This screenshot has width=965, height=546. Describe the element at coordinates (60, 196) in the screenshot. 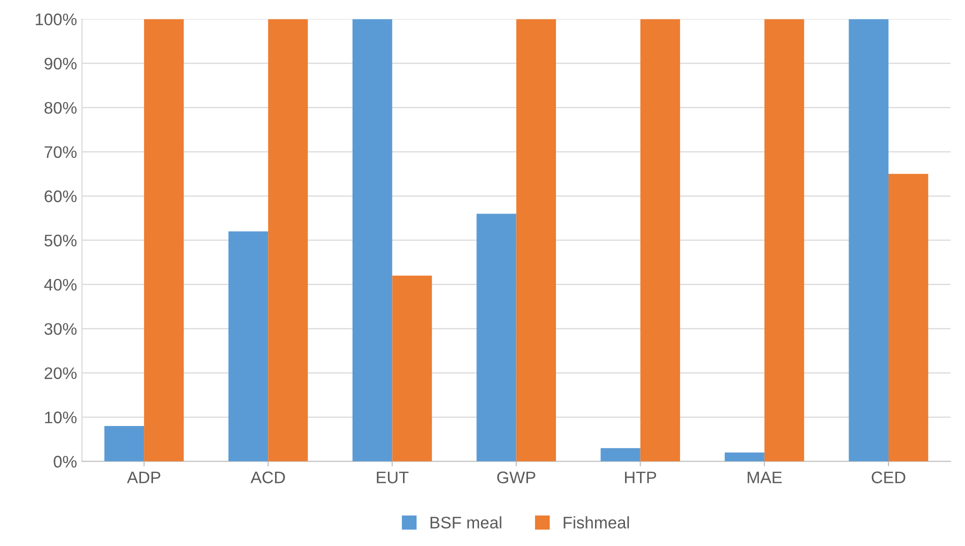

I see `y-tick-label: 60%` at that location.